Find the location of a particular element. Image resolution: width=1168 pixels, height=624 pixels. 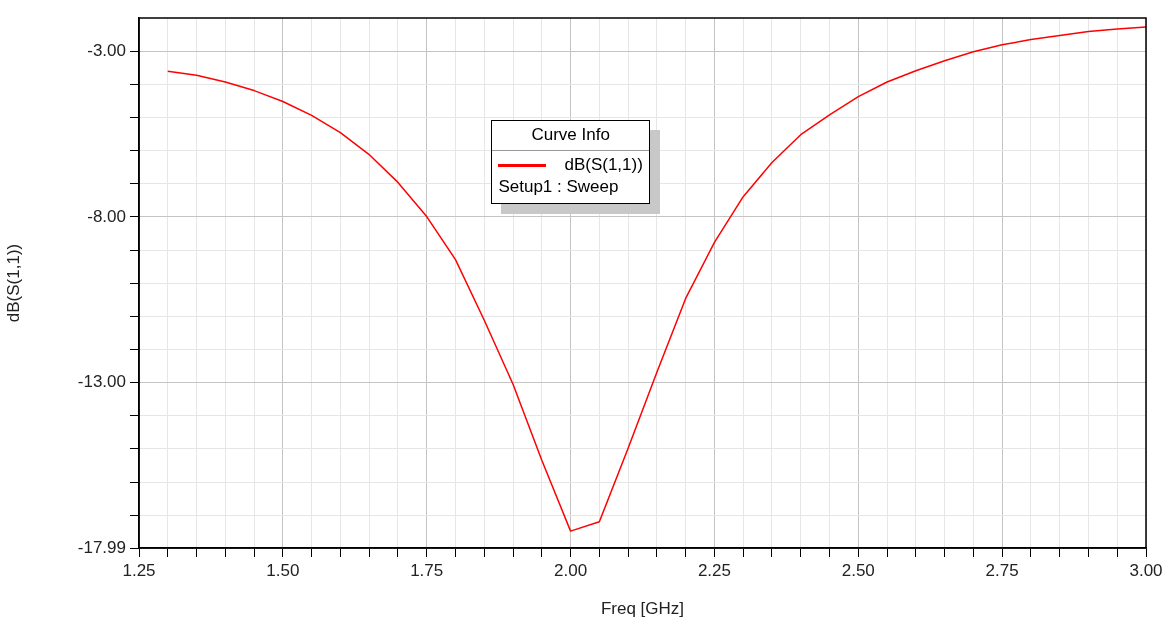

y-tick-label: -3.00 is located at coordinates (106, 50).